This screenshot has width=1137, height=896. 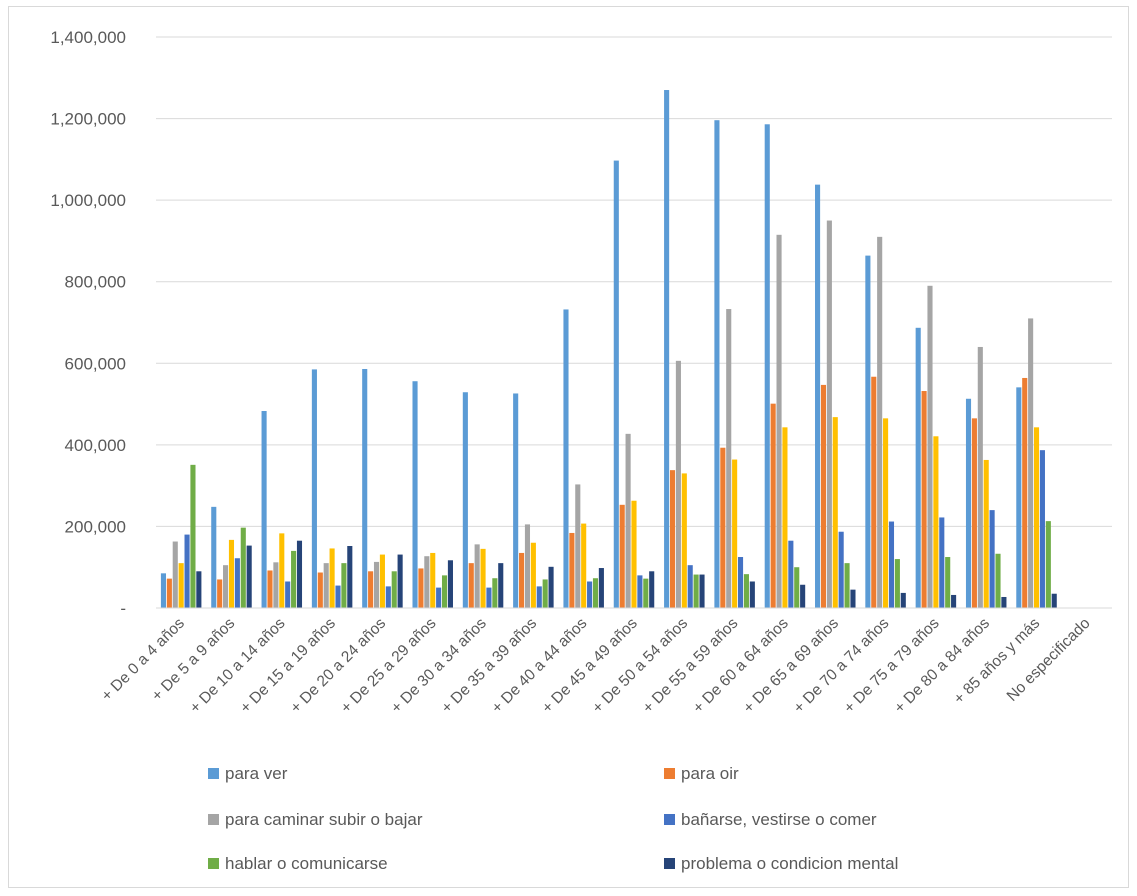 I want to click on x-tick-label: + De 35 a 39 años, so click(x=489, y=666).